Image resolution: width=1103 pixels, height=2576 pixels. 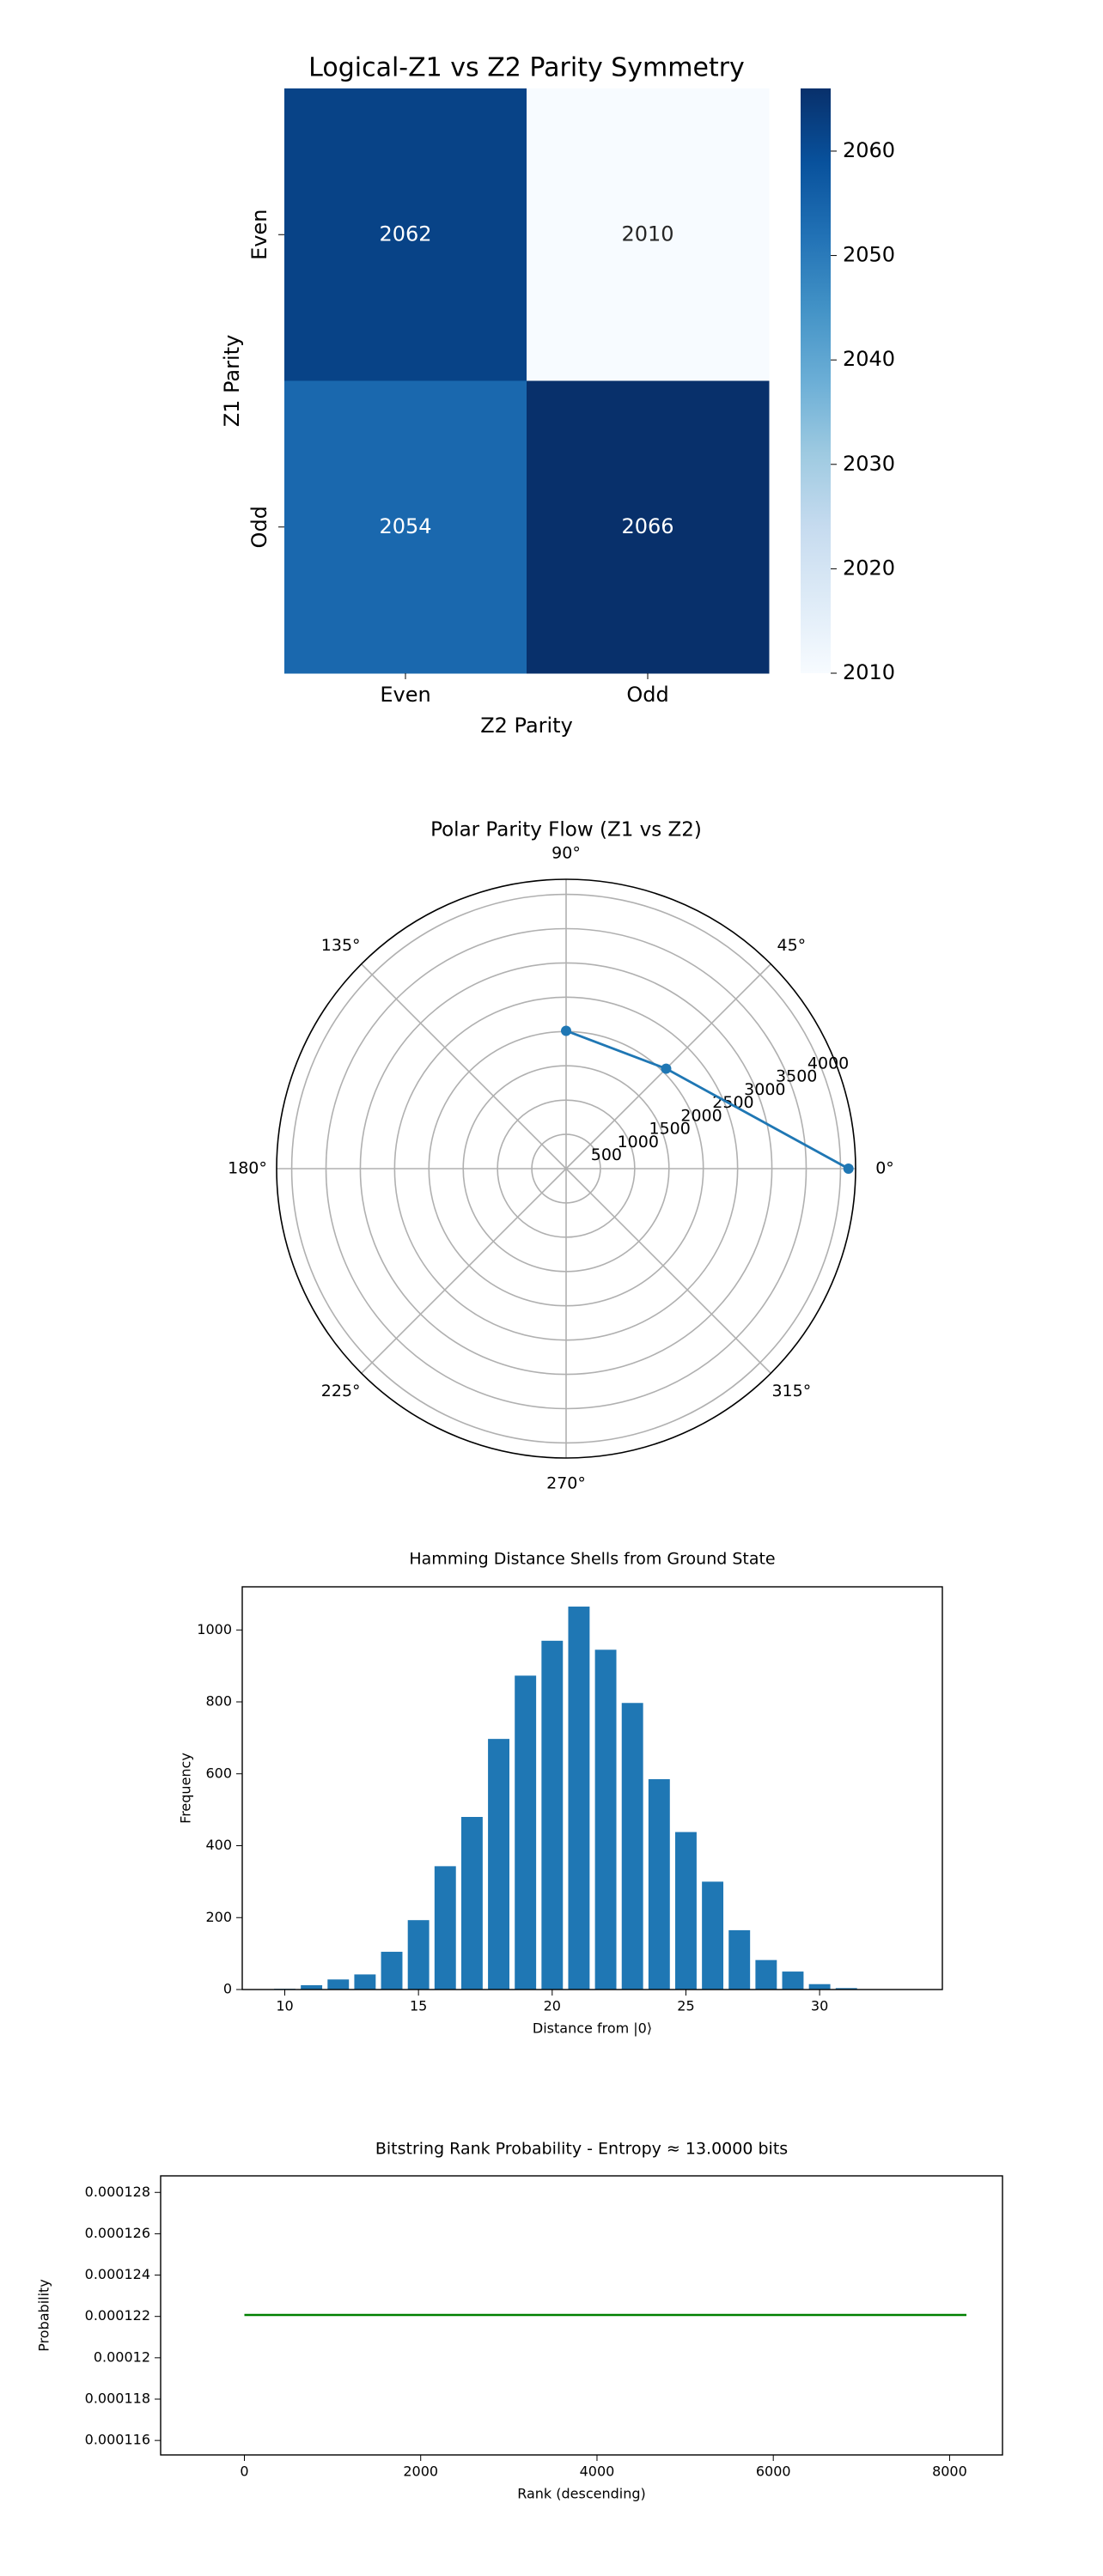 I want to click on theta-tick-label: 135°, so click(x=341, y=946).